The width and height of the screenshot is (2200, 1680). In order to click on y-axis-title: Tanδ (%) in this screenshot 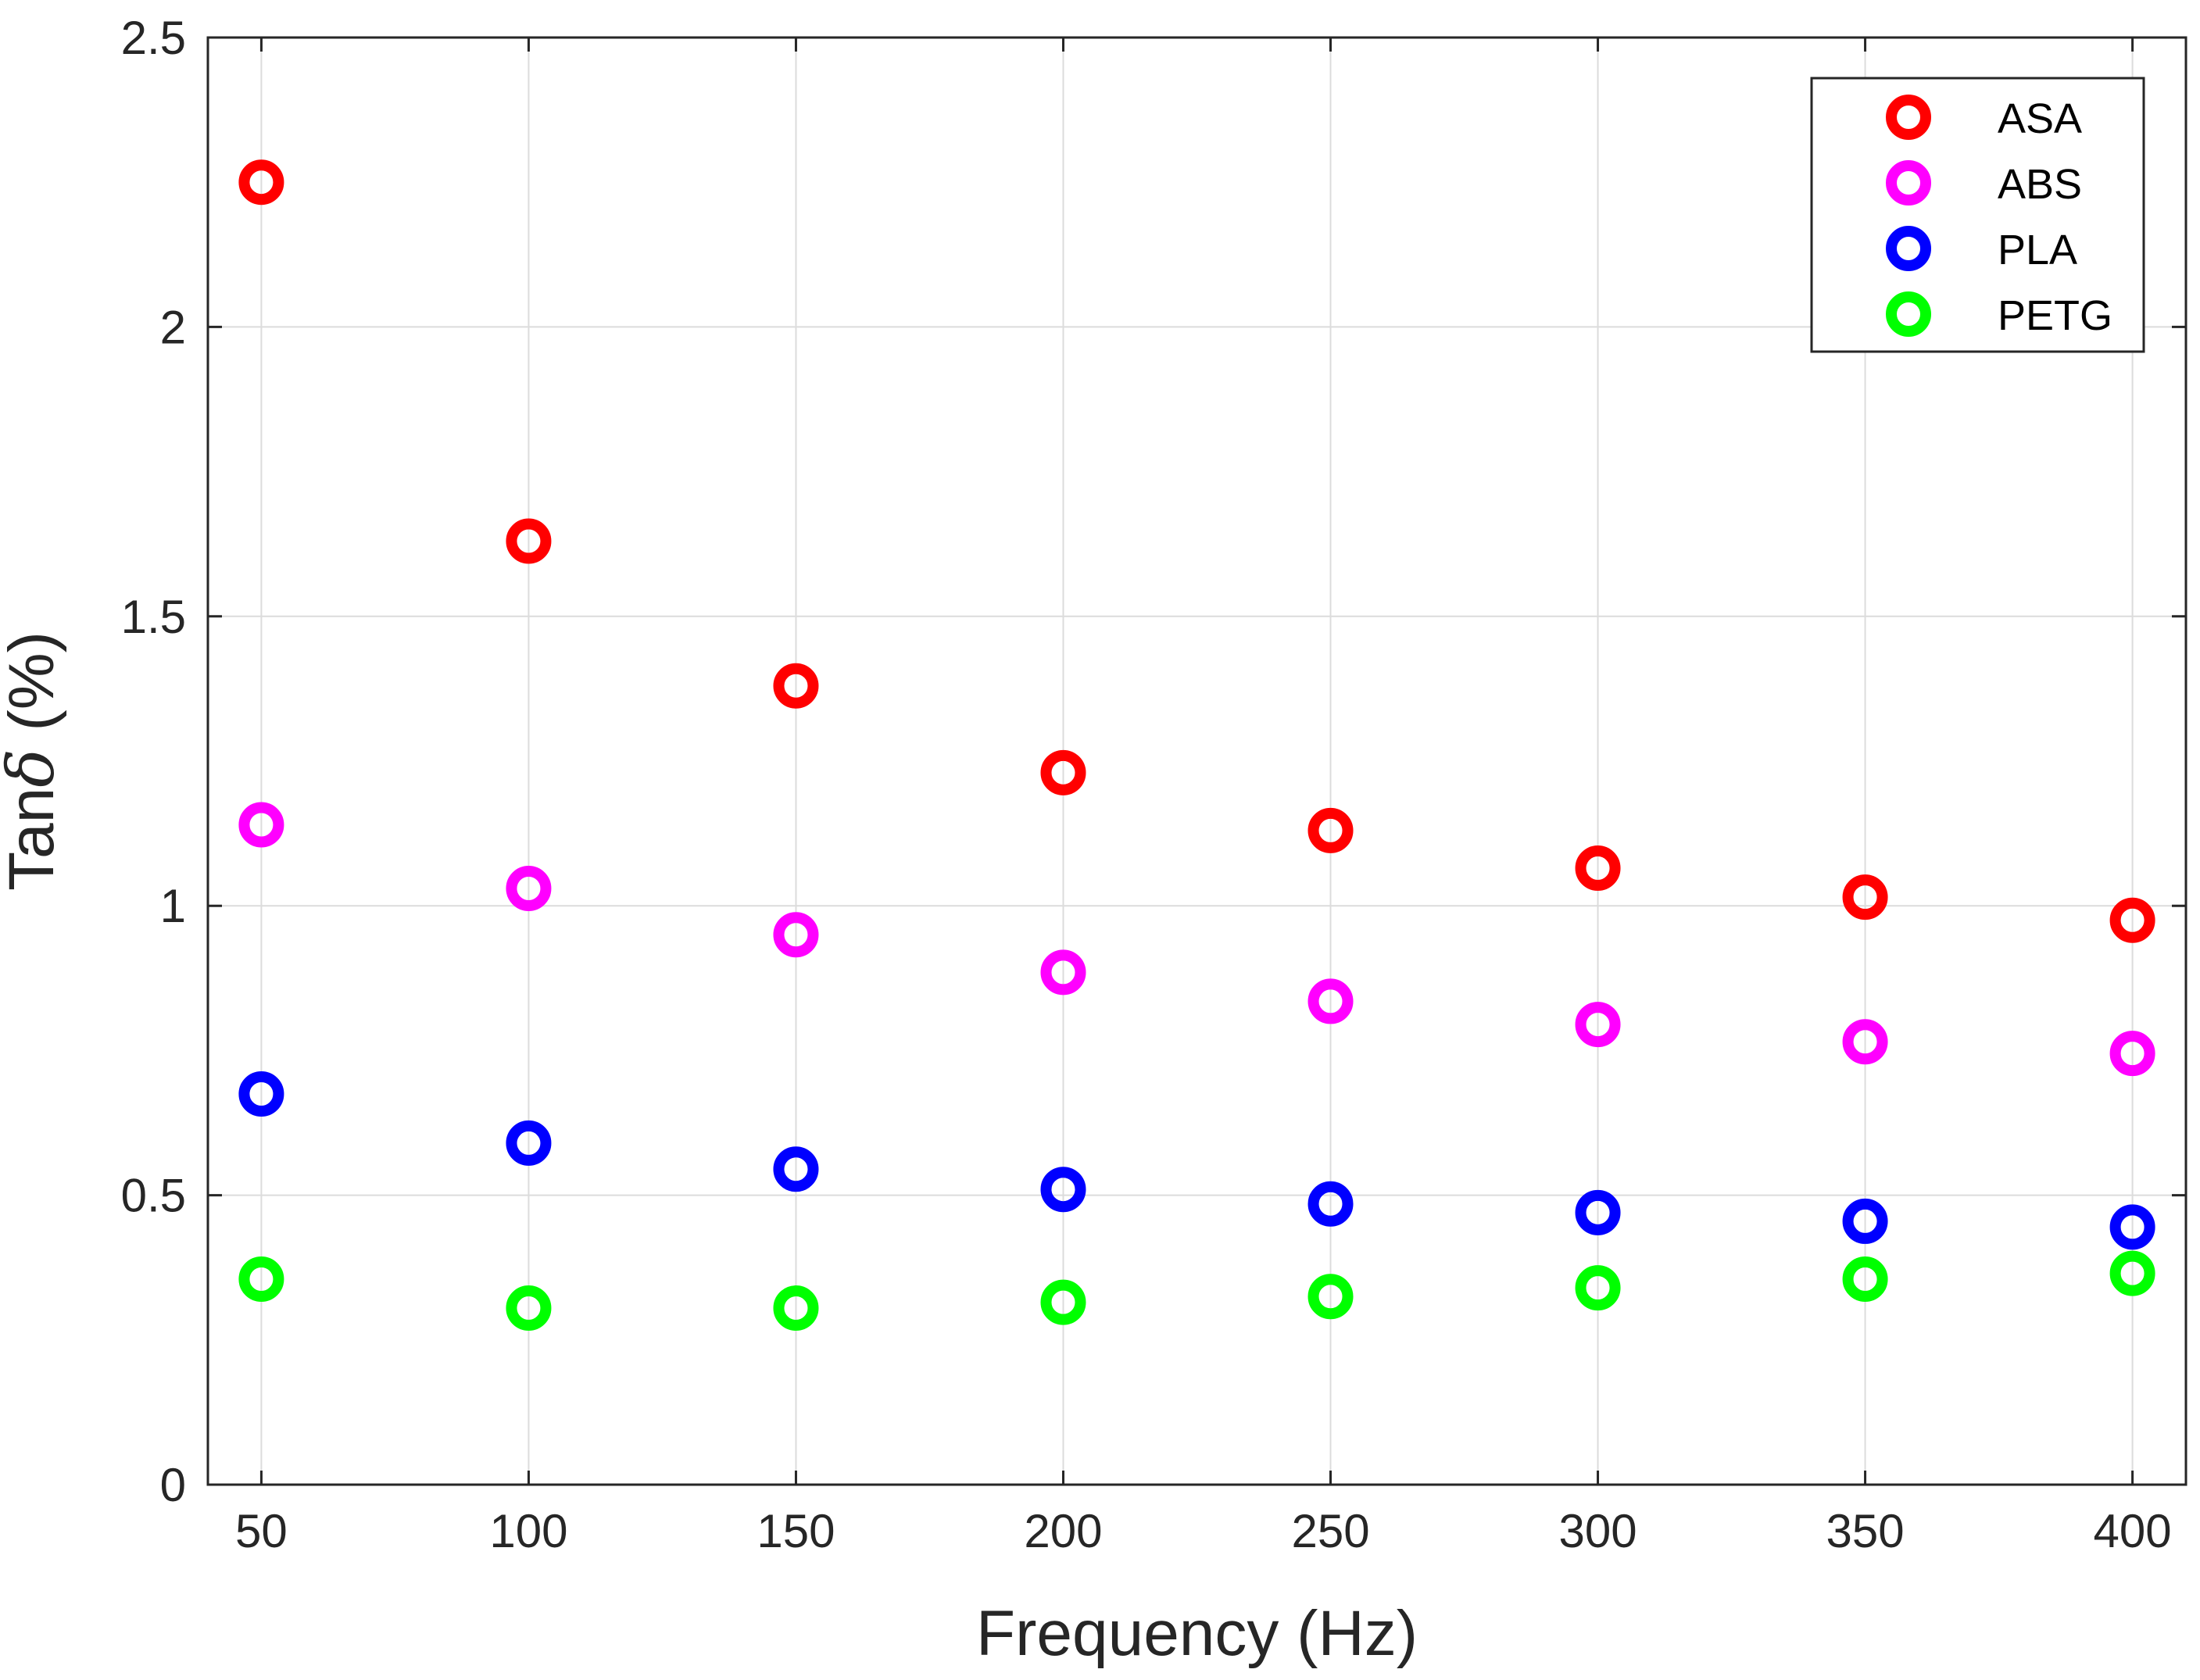, I will do `click(34, 761)`.